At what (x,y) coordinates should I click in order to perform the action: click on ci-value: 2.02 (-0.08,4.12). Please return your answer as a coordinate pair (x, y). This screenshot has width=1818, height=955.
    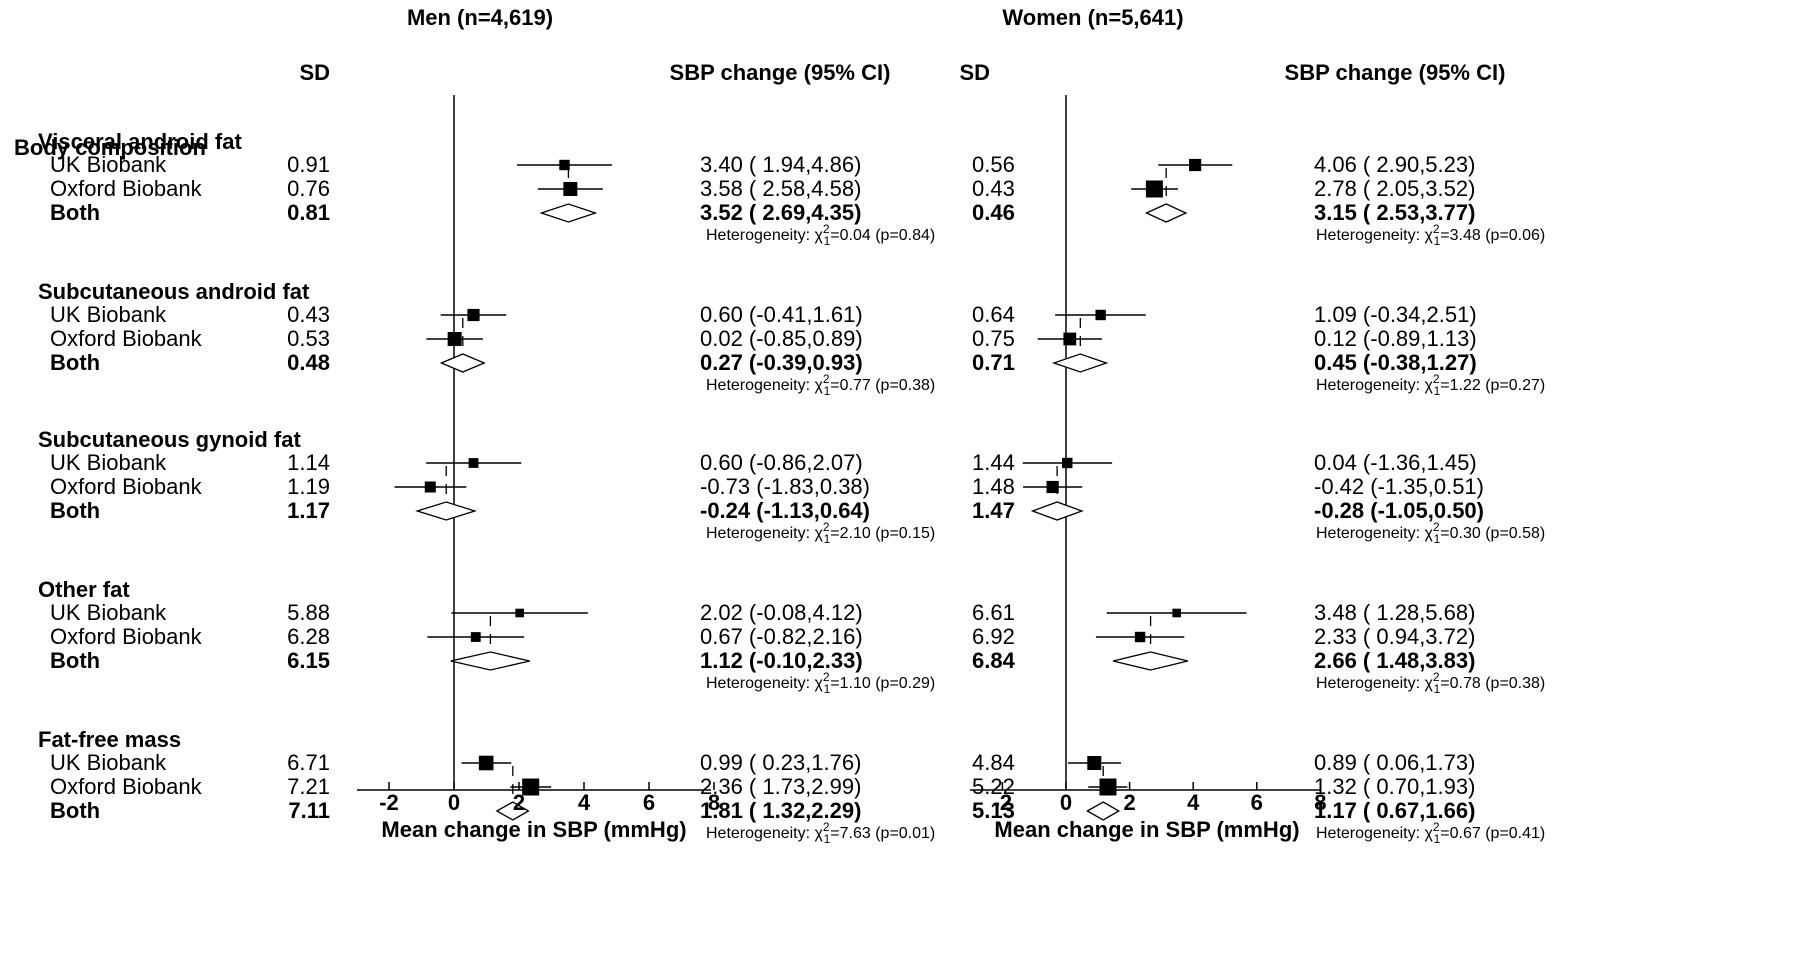
    Looking at the image, I should click on (781, 612).